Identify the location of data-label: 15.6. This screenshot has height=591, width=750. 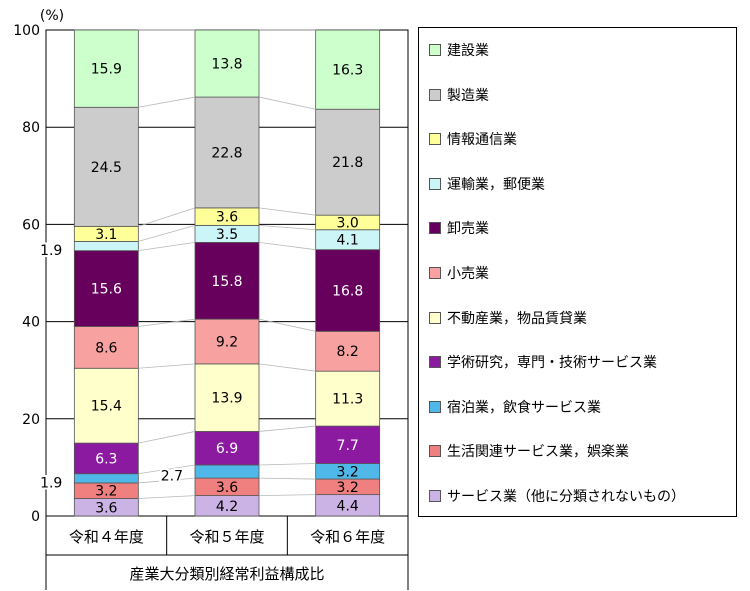
(106, 290).